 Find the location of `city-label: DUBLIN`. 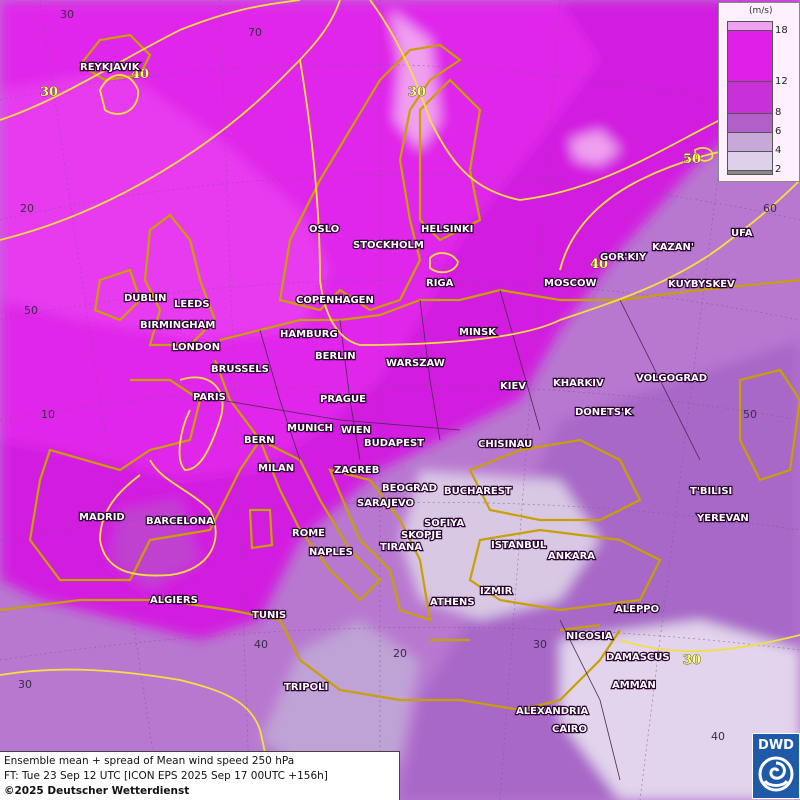

city-label: DUBLIN is located at coordinates (145, 298).